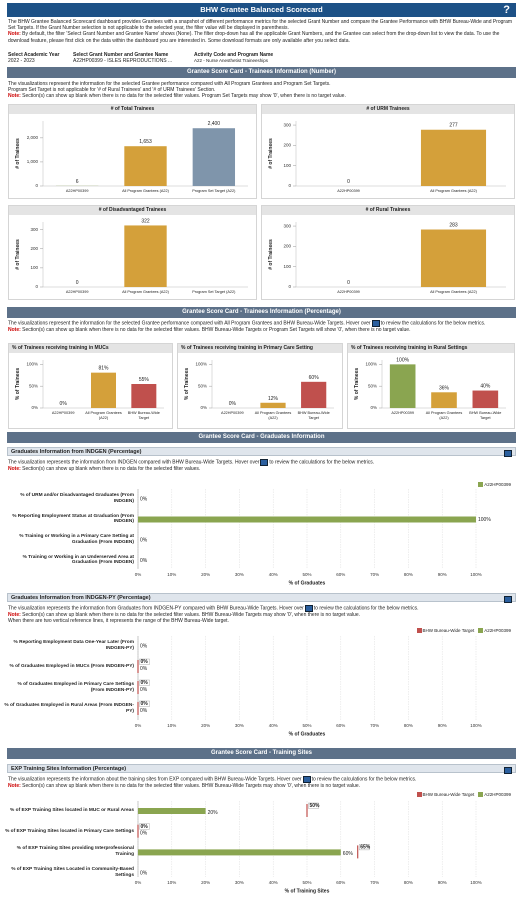 Image resolution: width=523 pixels, height=924 pixels. What do you see at coordinates (453, 226) in the screenshot?
I see `data-label: 283` at bounding box center [453, 226].